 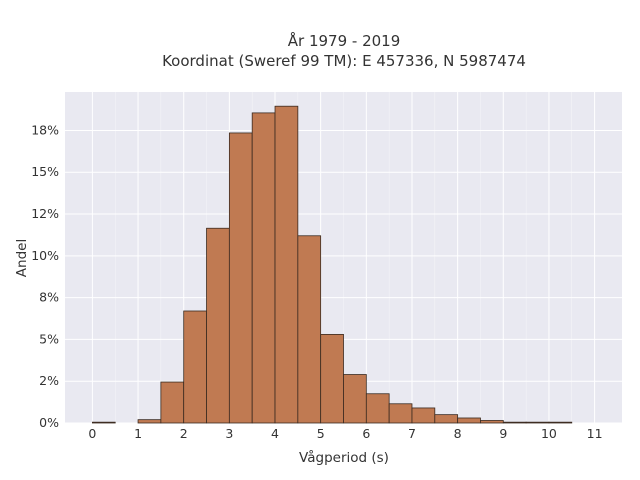 What do you see at coordinates (45, 171) in the screenshot?
I see `y-tick-label: 15%` at bounding box center [45, 171].